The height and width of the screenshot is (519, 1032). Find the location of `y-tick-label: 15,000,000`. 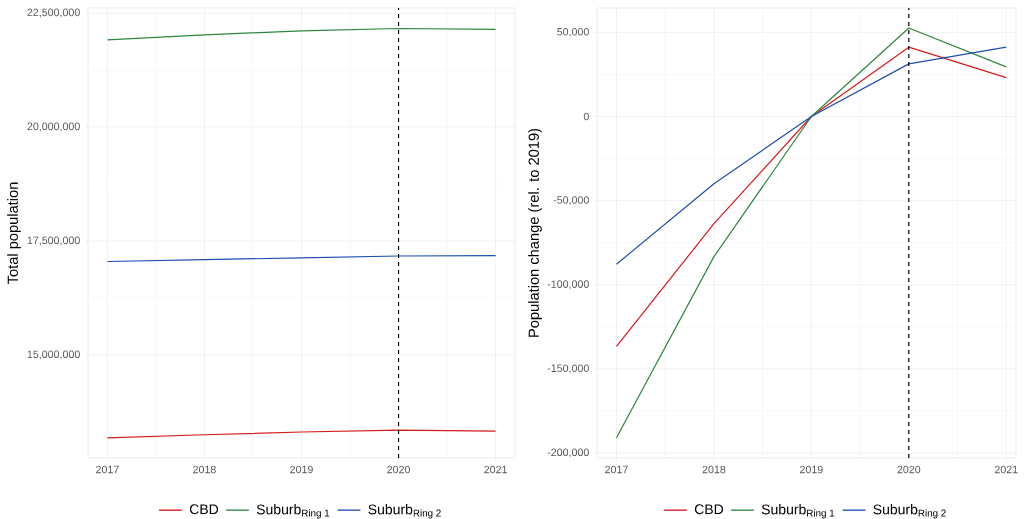

y-tick-label: 15,000,000 is located at coordinates (53, 355).